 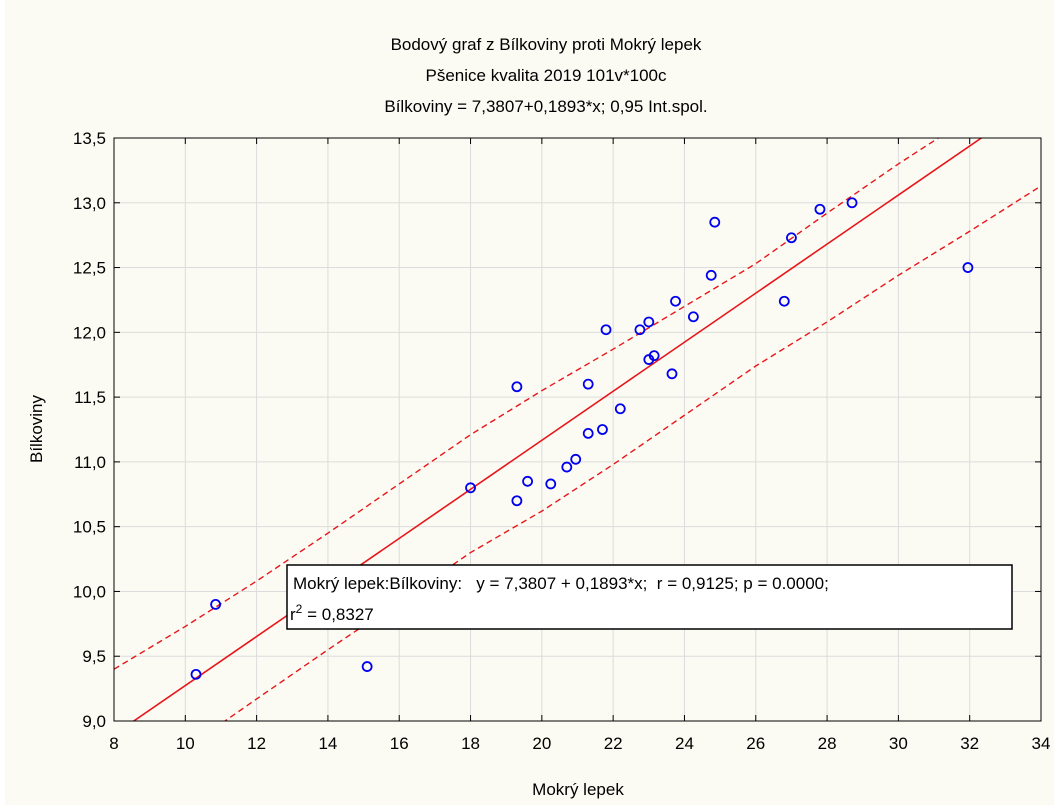 What do you see at coordinates (541, 743) in the screenshot?
I see `x-tick-label: 20` at bounding box center [541, 743].